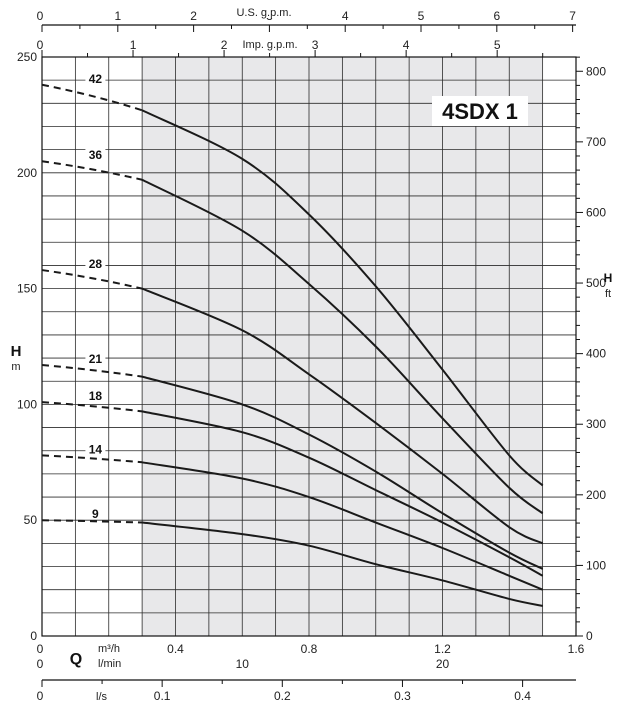 This screenshot has width=627, height=709. Describe the element at coordinates (442, 649) in the screenshot. I see `x-m3h-tick-label: 1.2` at that location.